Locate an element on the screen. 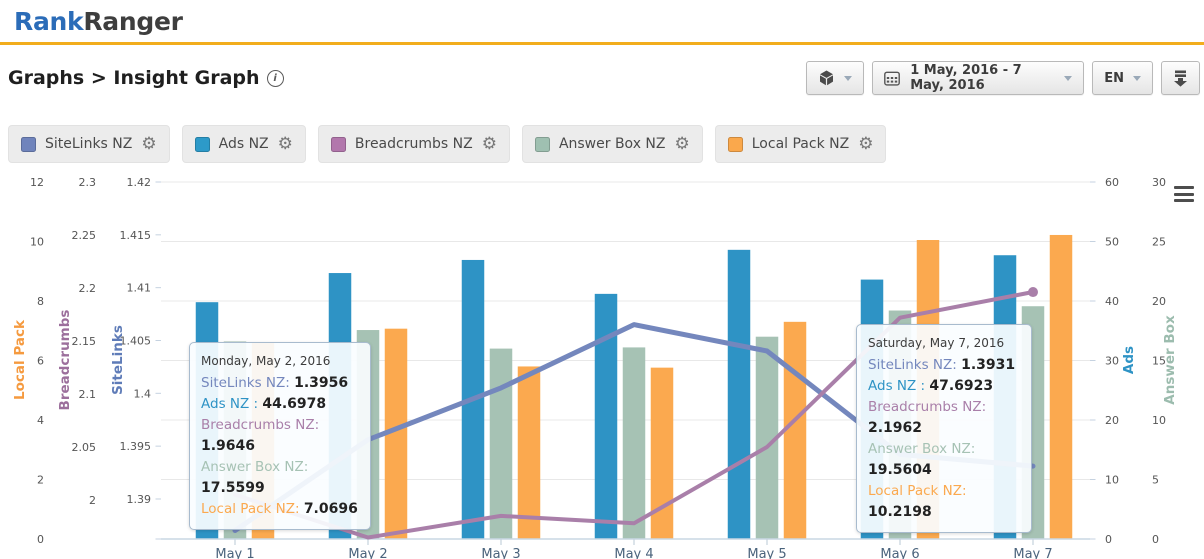 The height and width of the screenshot is (559, 1204). axis-tick-label: 15 is located at coordinates (1159, 361).